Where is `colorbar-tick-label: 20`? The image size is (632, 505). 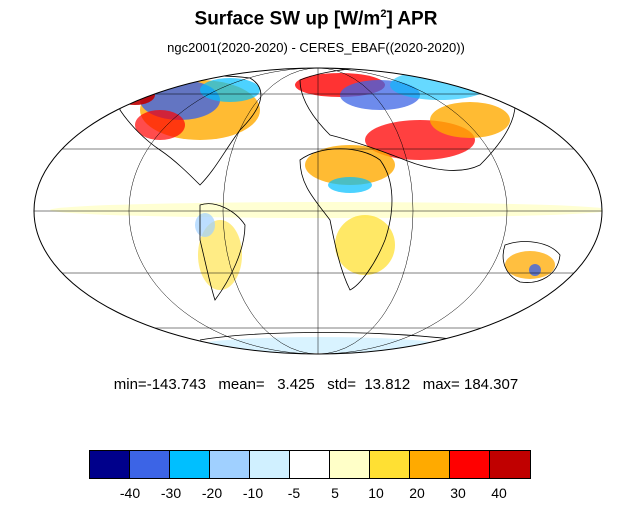 colorbar-tick-label: 20 is located at coordinates (417, 493).